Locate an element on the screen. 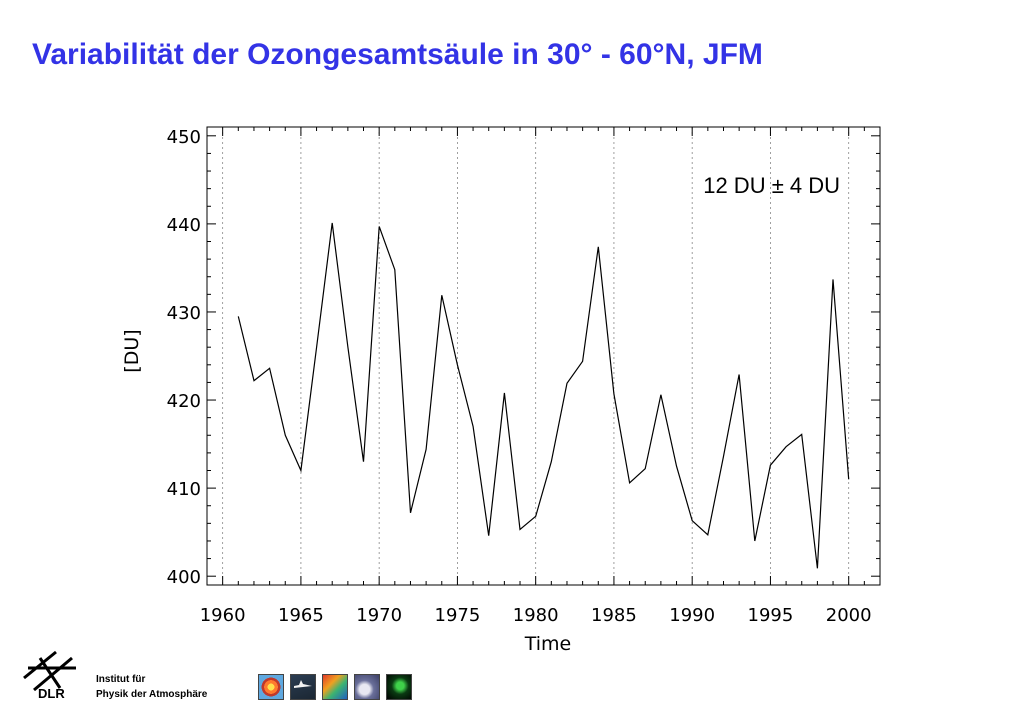  cloud-photo-icon is located at coordinates (367, 687).